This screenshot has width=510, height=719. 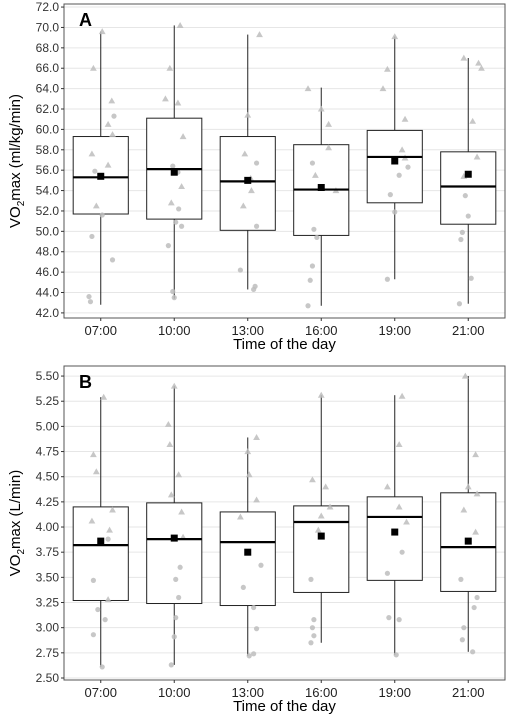 I want to click on y-tick-label: 50.0, so click(x=48, y=231).